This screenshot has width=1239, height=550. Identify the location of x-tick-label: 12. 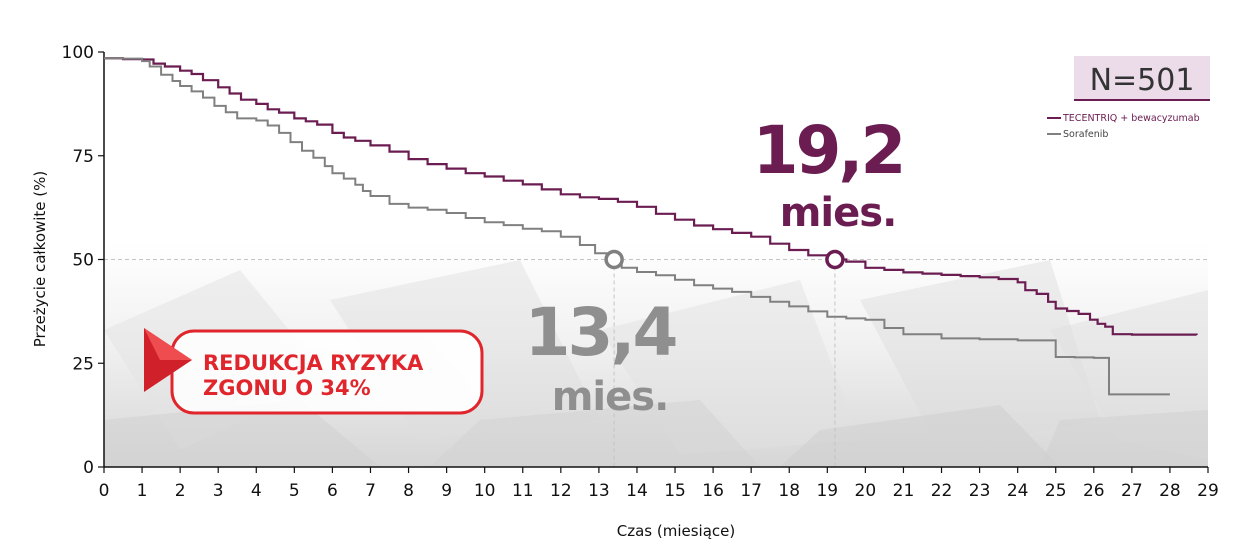
(561, 491).